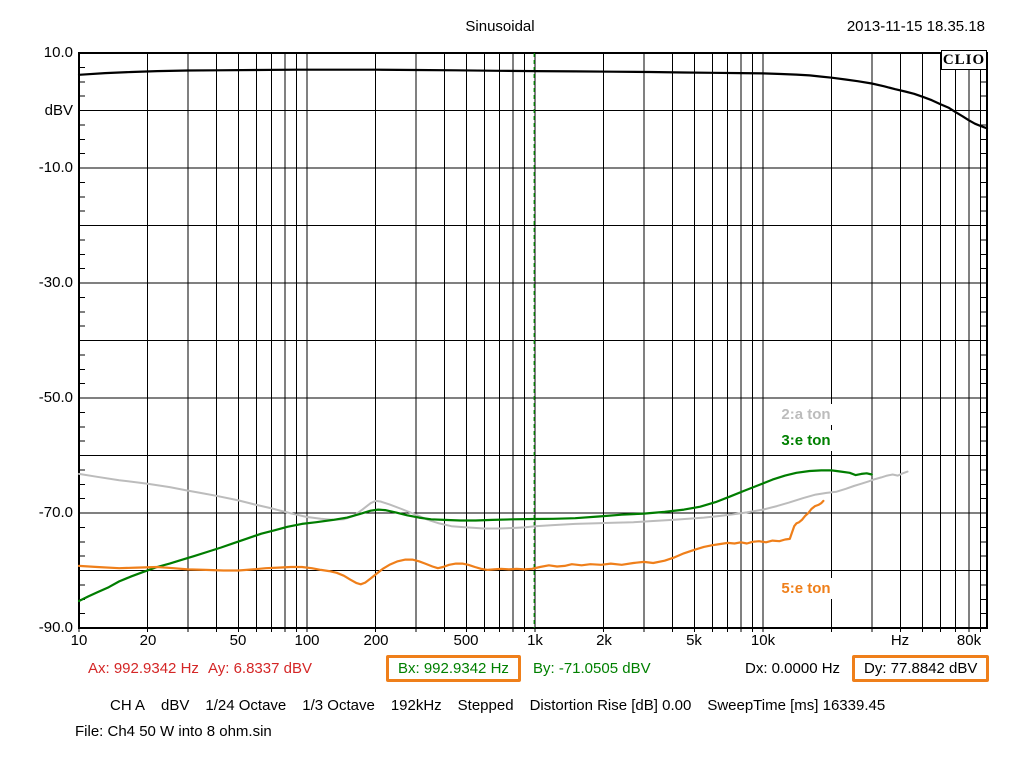 The height and width of the screenshot is (768, 1024). Describe the element at coordinates (915, 26) in the screenshot. I see `measurement-datetime: 2013-11-15 18.35.18` at that location.